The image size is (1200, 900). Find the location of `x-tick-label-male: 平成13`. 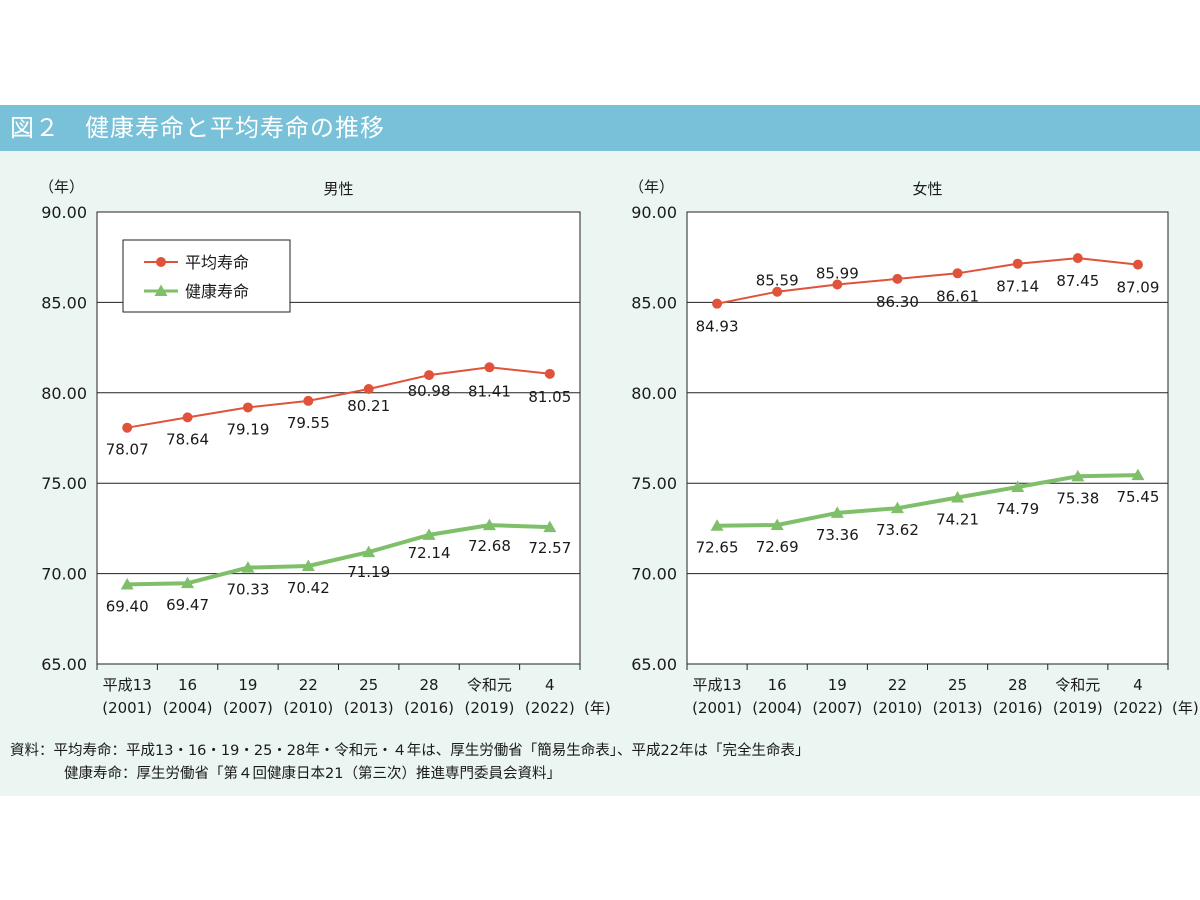

x-tick-label-male: 平成13 is located at coordinates (127, 685).